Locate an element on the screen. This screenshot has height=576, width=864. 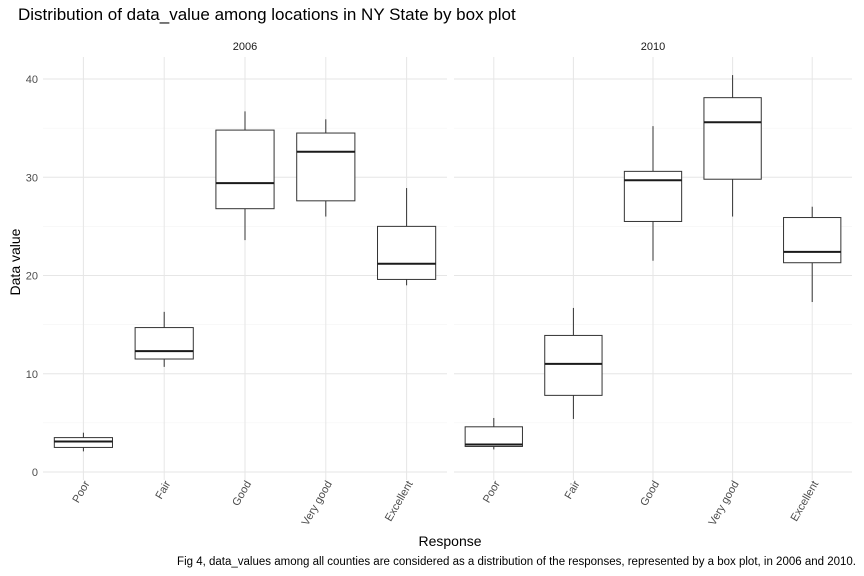
y-tick-label: 40 is located at coordinates (32, 80).